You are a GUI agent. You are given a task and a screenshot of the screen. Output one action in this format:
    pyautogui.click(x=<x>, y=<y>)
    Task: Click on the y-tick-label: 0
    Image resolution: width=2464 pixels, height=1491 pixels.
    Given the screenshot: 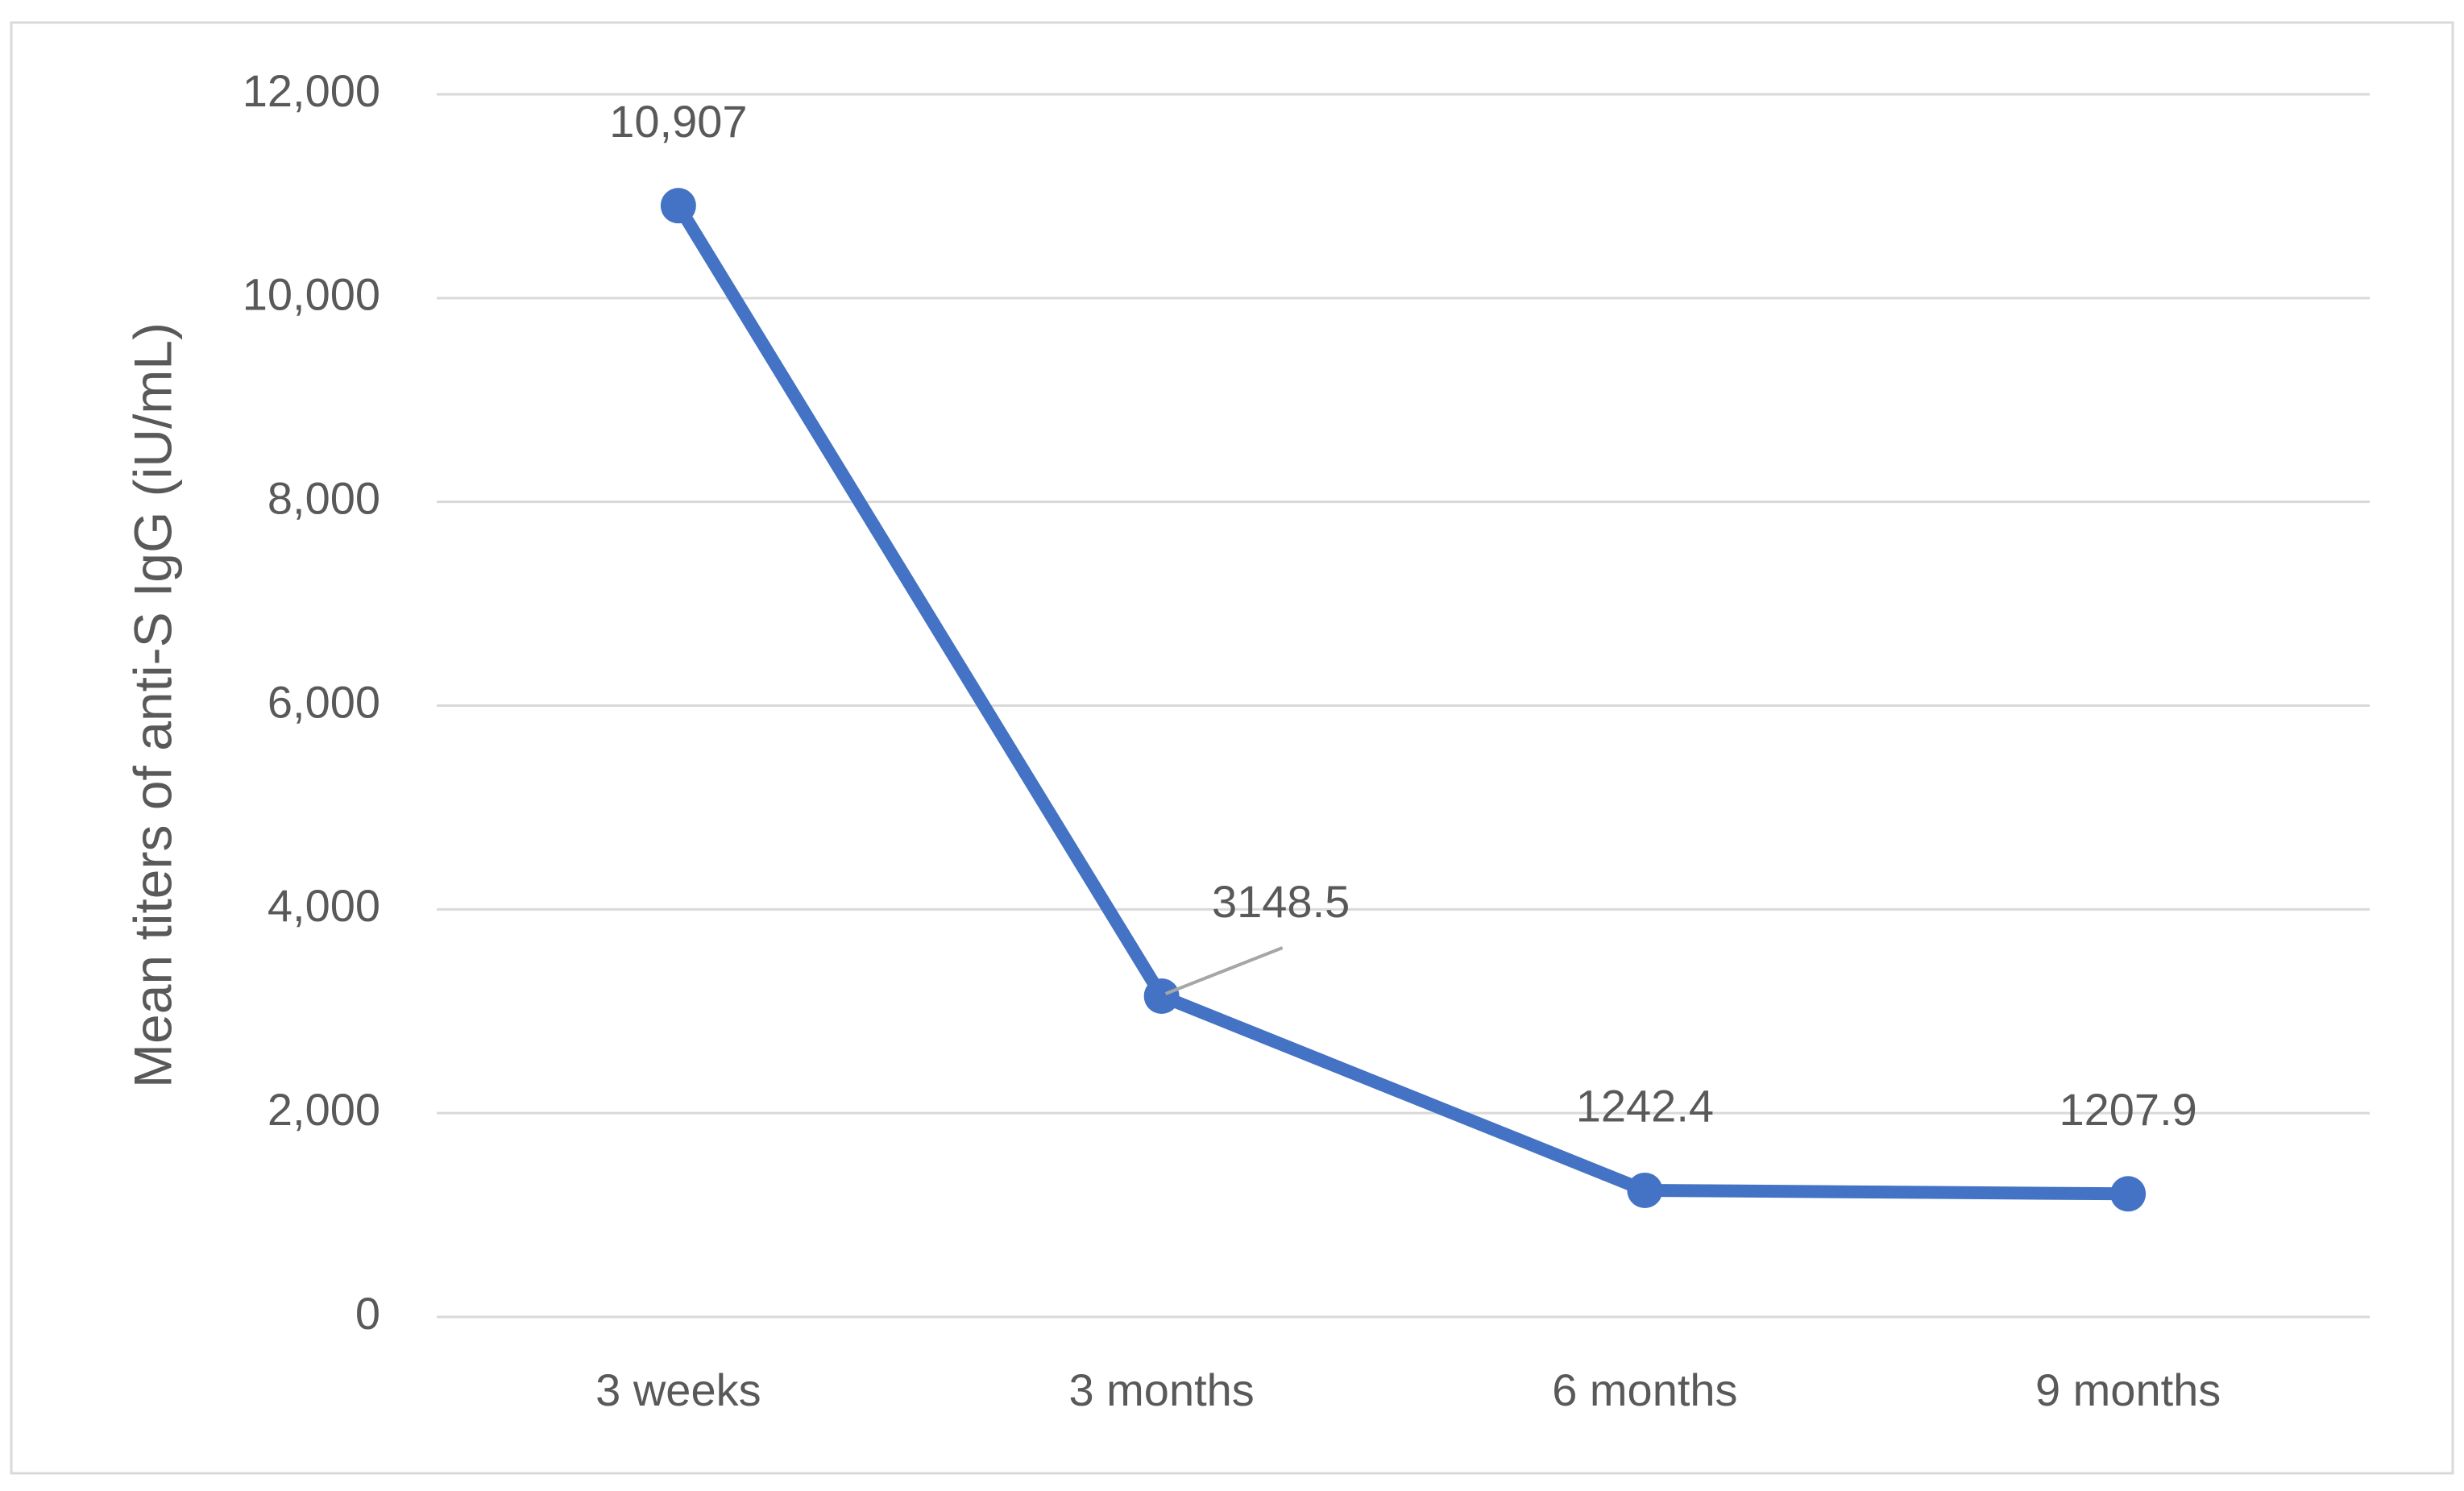 What is the action you would take?
    pyautogui.click(x=367, y=1313)
    